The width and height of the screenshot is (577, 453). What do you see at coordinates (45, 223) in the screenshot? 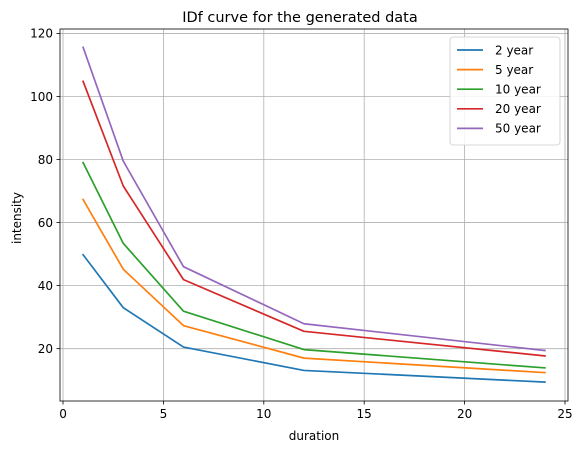
I see `y-tick-label: 60` at bounding box center [45, 223].